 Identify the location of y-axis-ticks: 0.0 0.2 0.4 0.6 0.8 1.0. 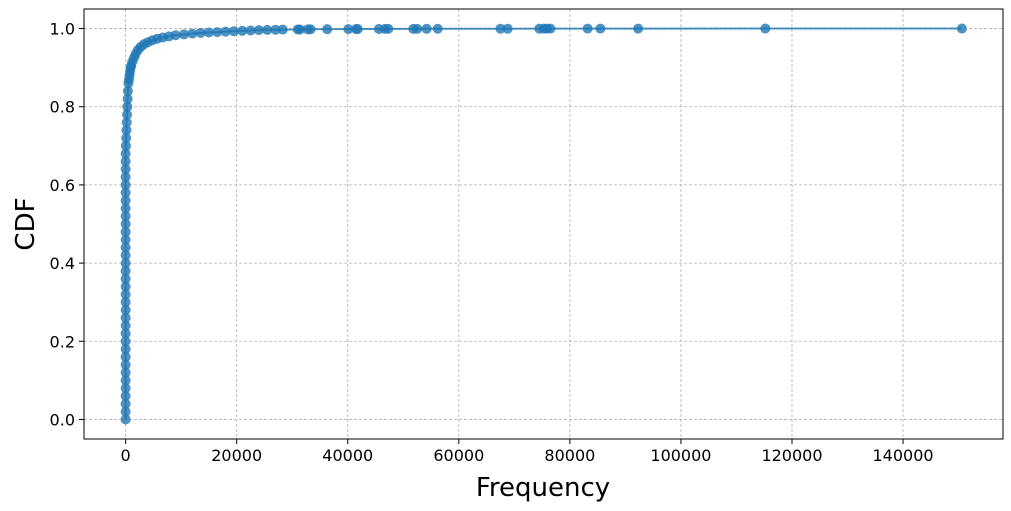
(67, 224).